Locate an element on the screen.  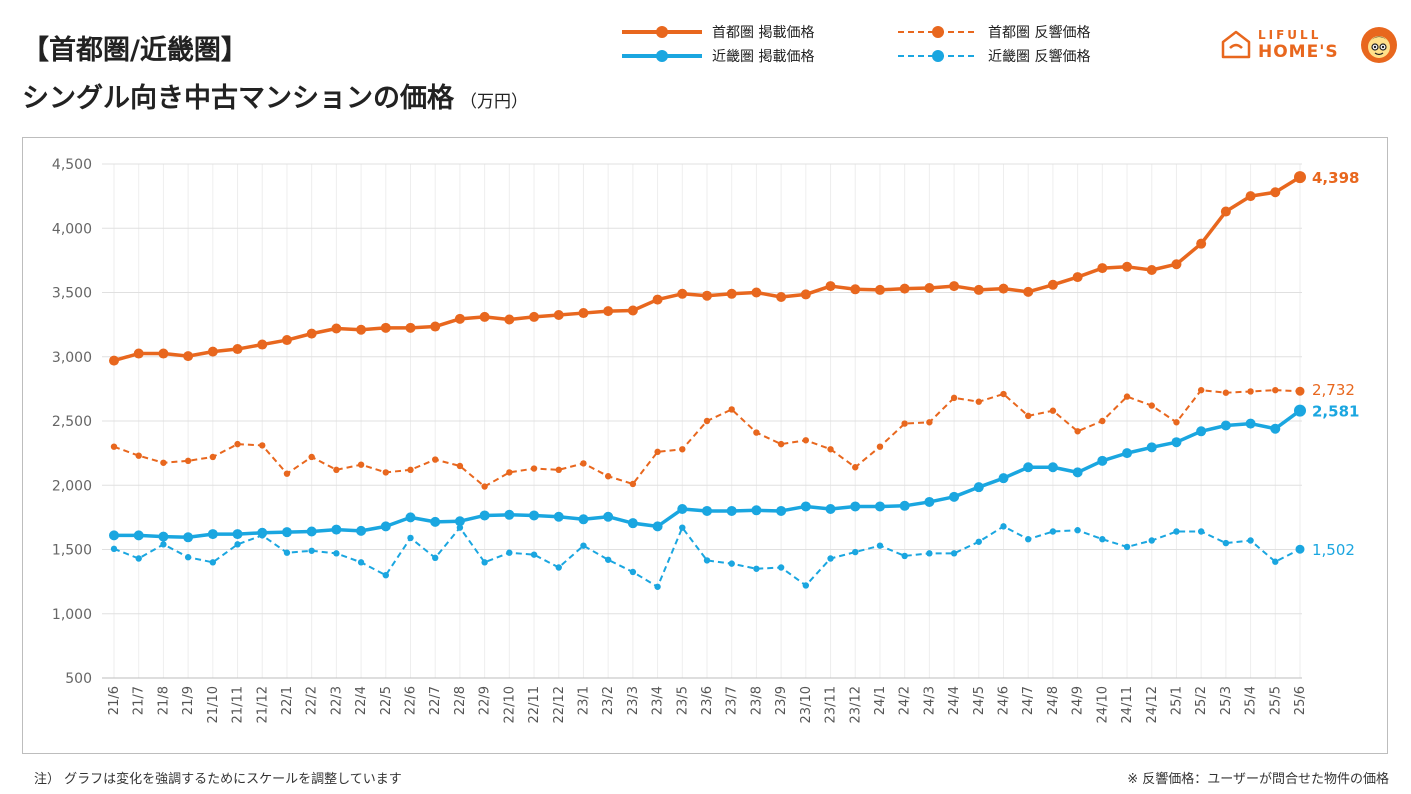
x-tick-label: 24/11 is located at coordinates (1127, 704).